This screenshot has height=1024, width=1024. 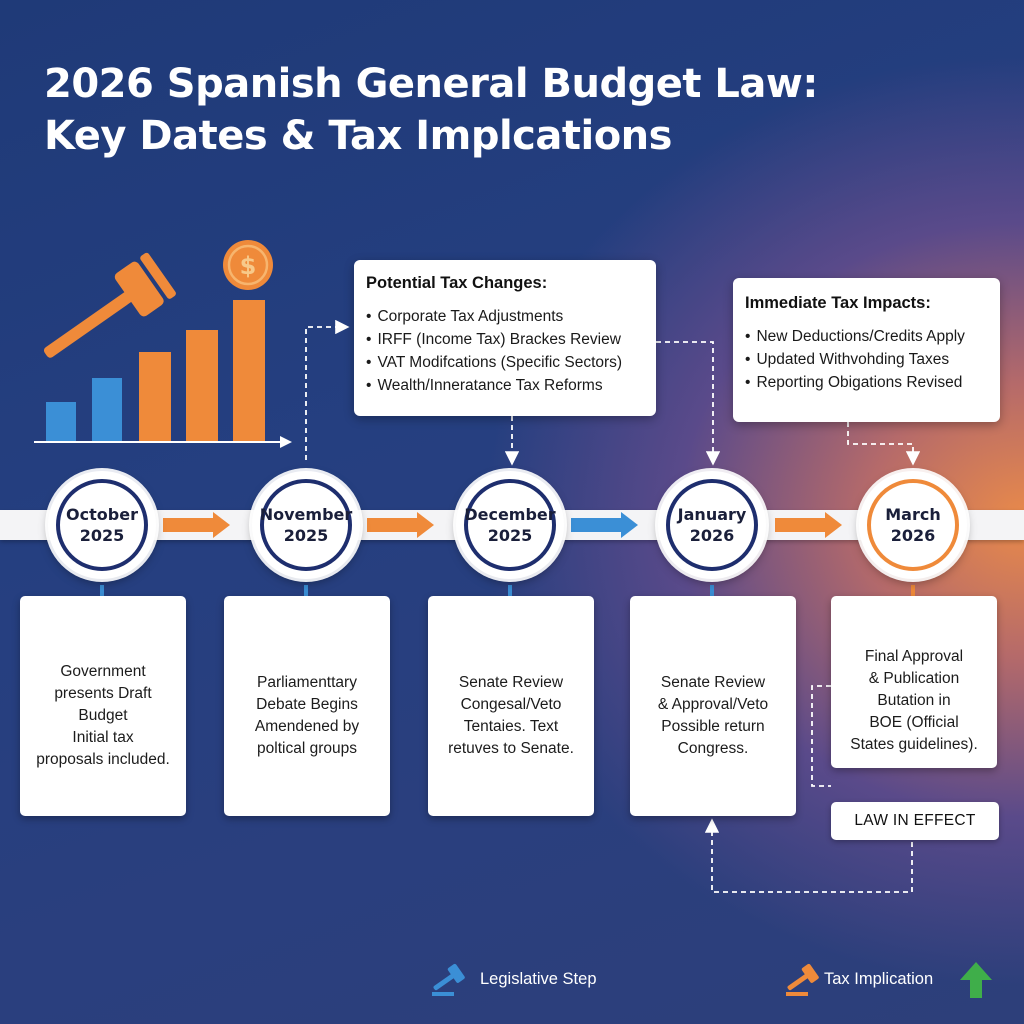 What do you see at coordinates (163, 374) in the screenshot?
I see `bar-chart-icon` at bounding box center [163, 374].